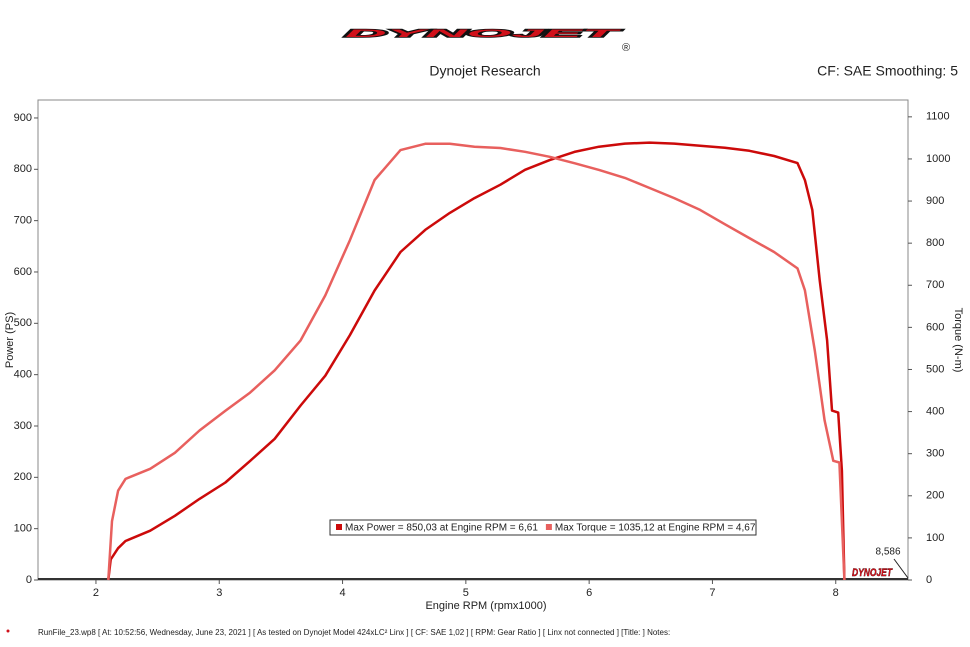 The height and width of the screenshot is (647, 970). What do you see at coordinates (929, 580) in the screenshot?
I see `y2-tick-label: 0` at bounding box center [929, 580].